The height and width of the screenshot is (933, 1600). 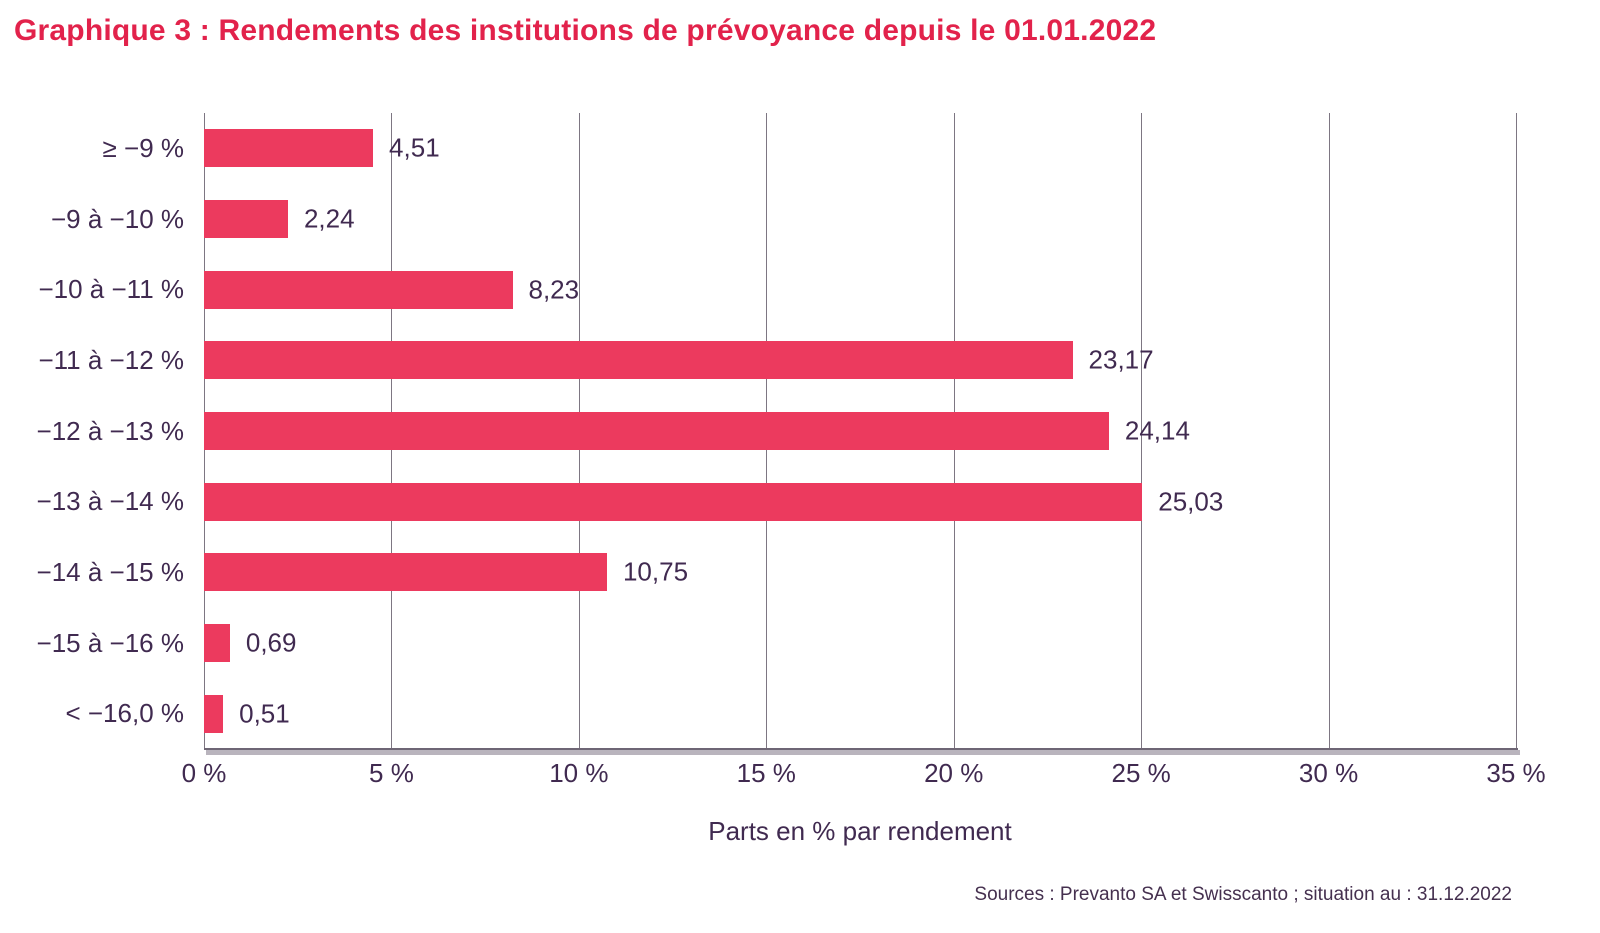 I want to click on category-label: −13 à −14 %, so click(x=110, y=501).